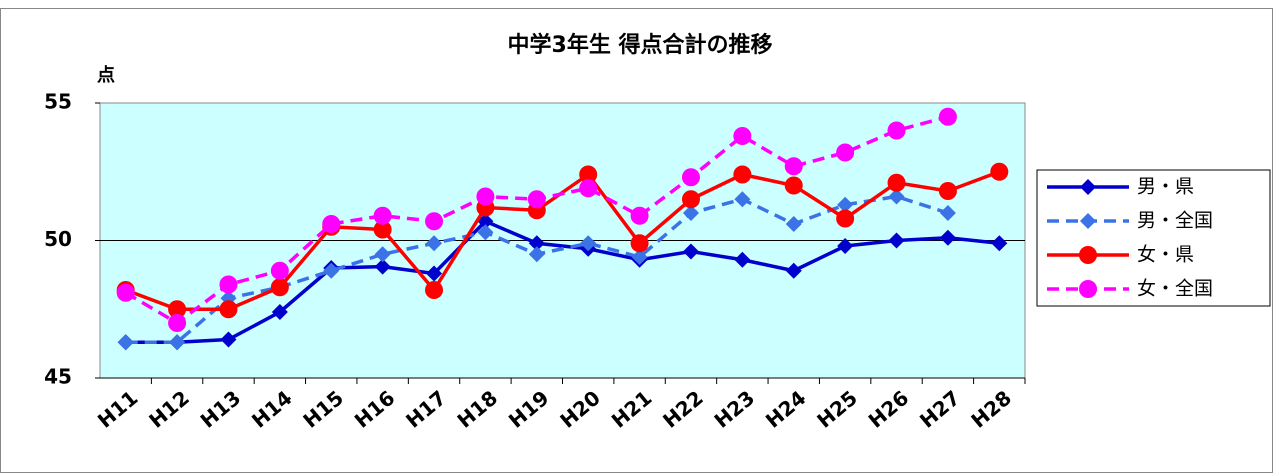 The height and width of the screenshot is (474, 1274). What do you see at coordinates (169, 409) in the screenshot?
I see `x-tick-label: H12` at bounding box center [169, 409].